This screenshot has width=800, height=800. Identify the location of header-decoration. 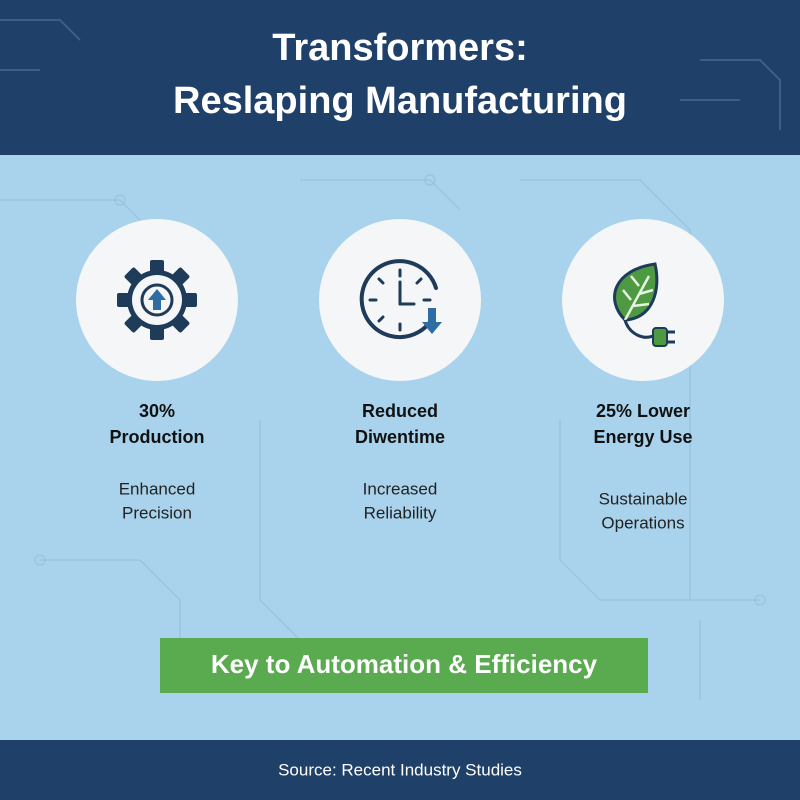
(390, 74).